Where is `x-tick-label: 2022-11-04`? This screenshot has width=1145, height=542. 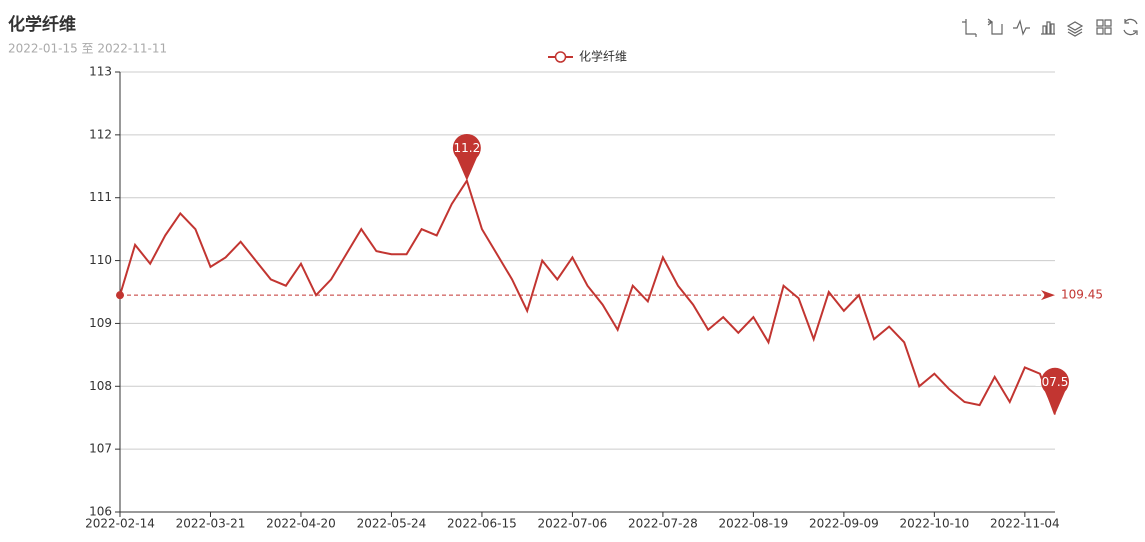
x-tick-label: 2022-11-04 is located at coordinates (1025, 524).